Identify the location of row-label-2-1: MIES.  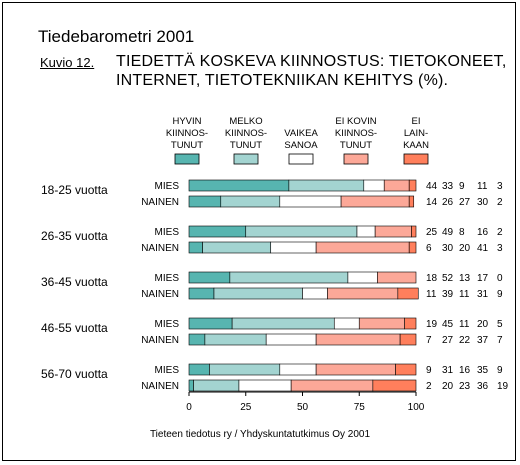
(167, 232).